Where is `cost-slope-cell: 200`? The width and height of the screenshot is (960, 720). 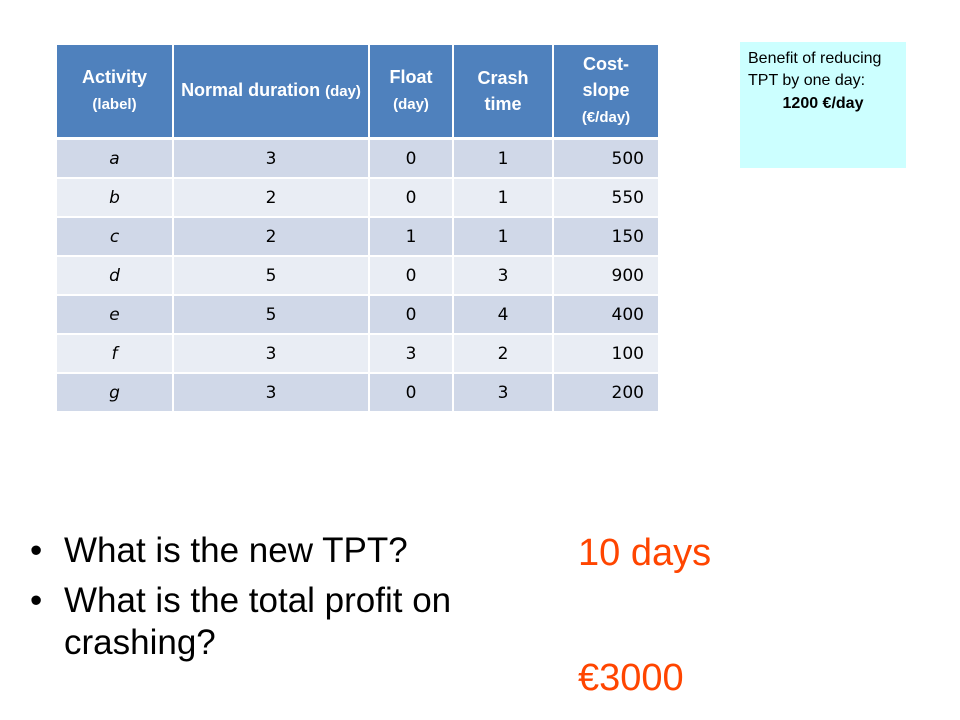 cost-slope-cell: 200 is located at coordinates (605, 393).